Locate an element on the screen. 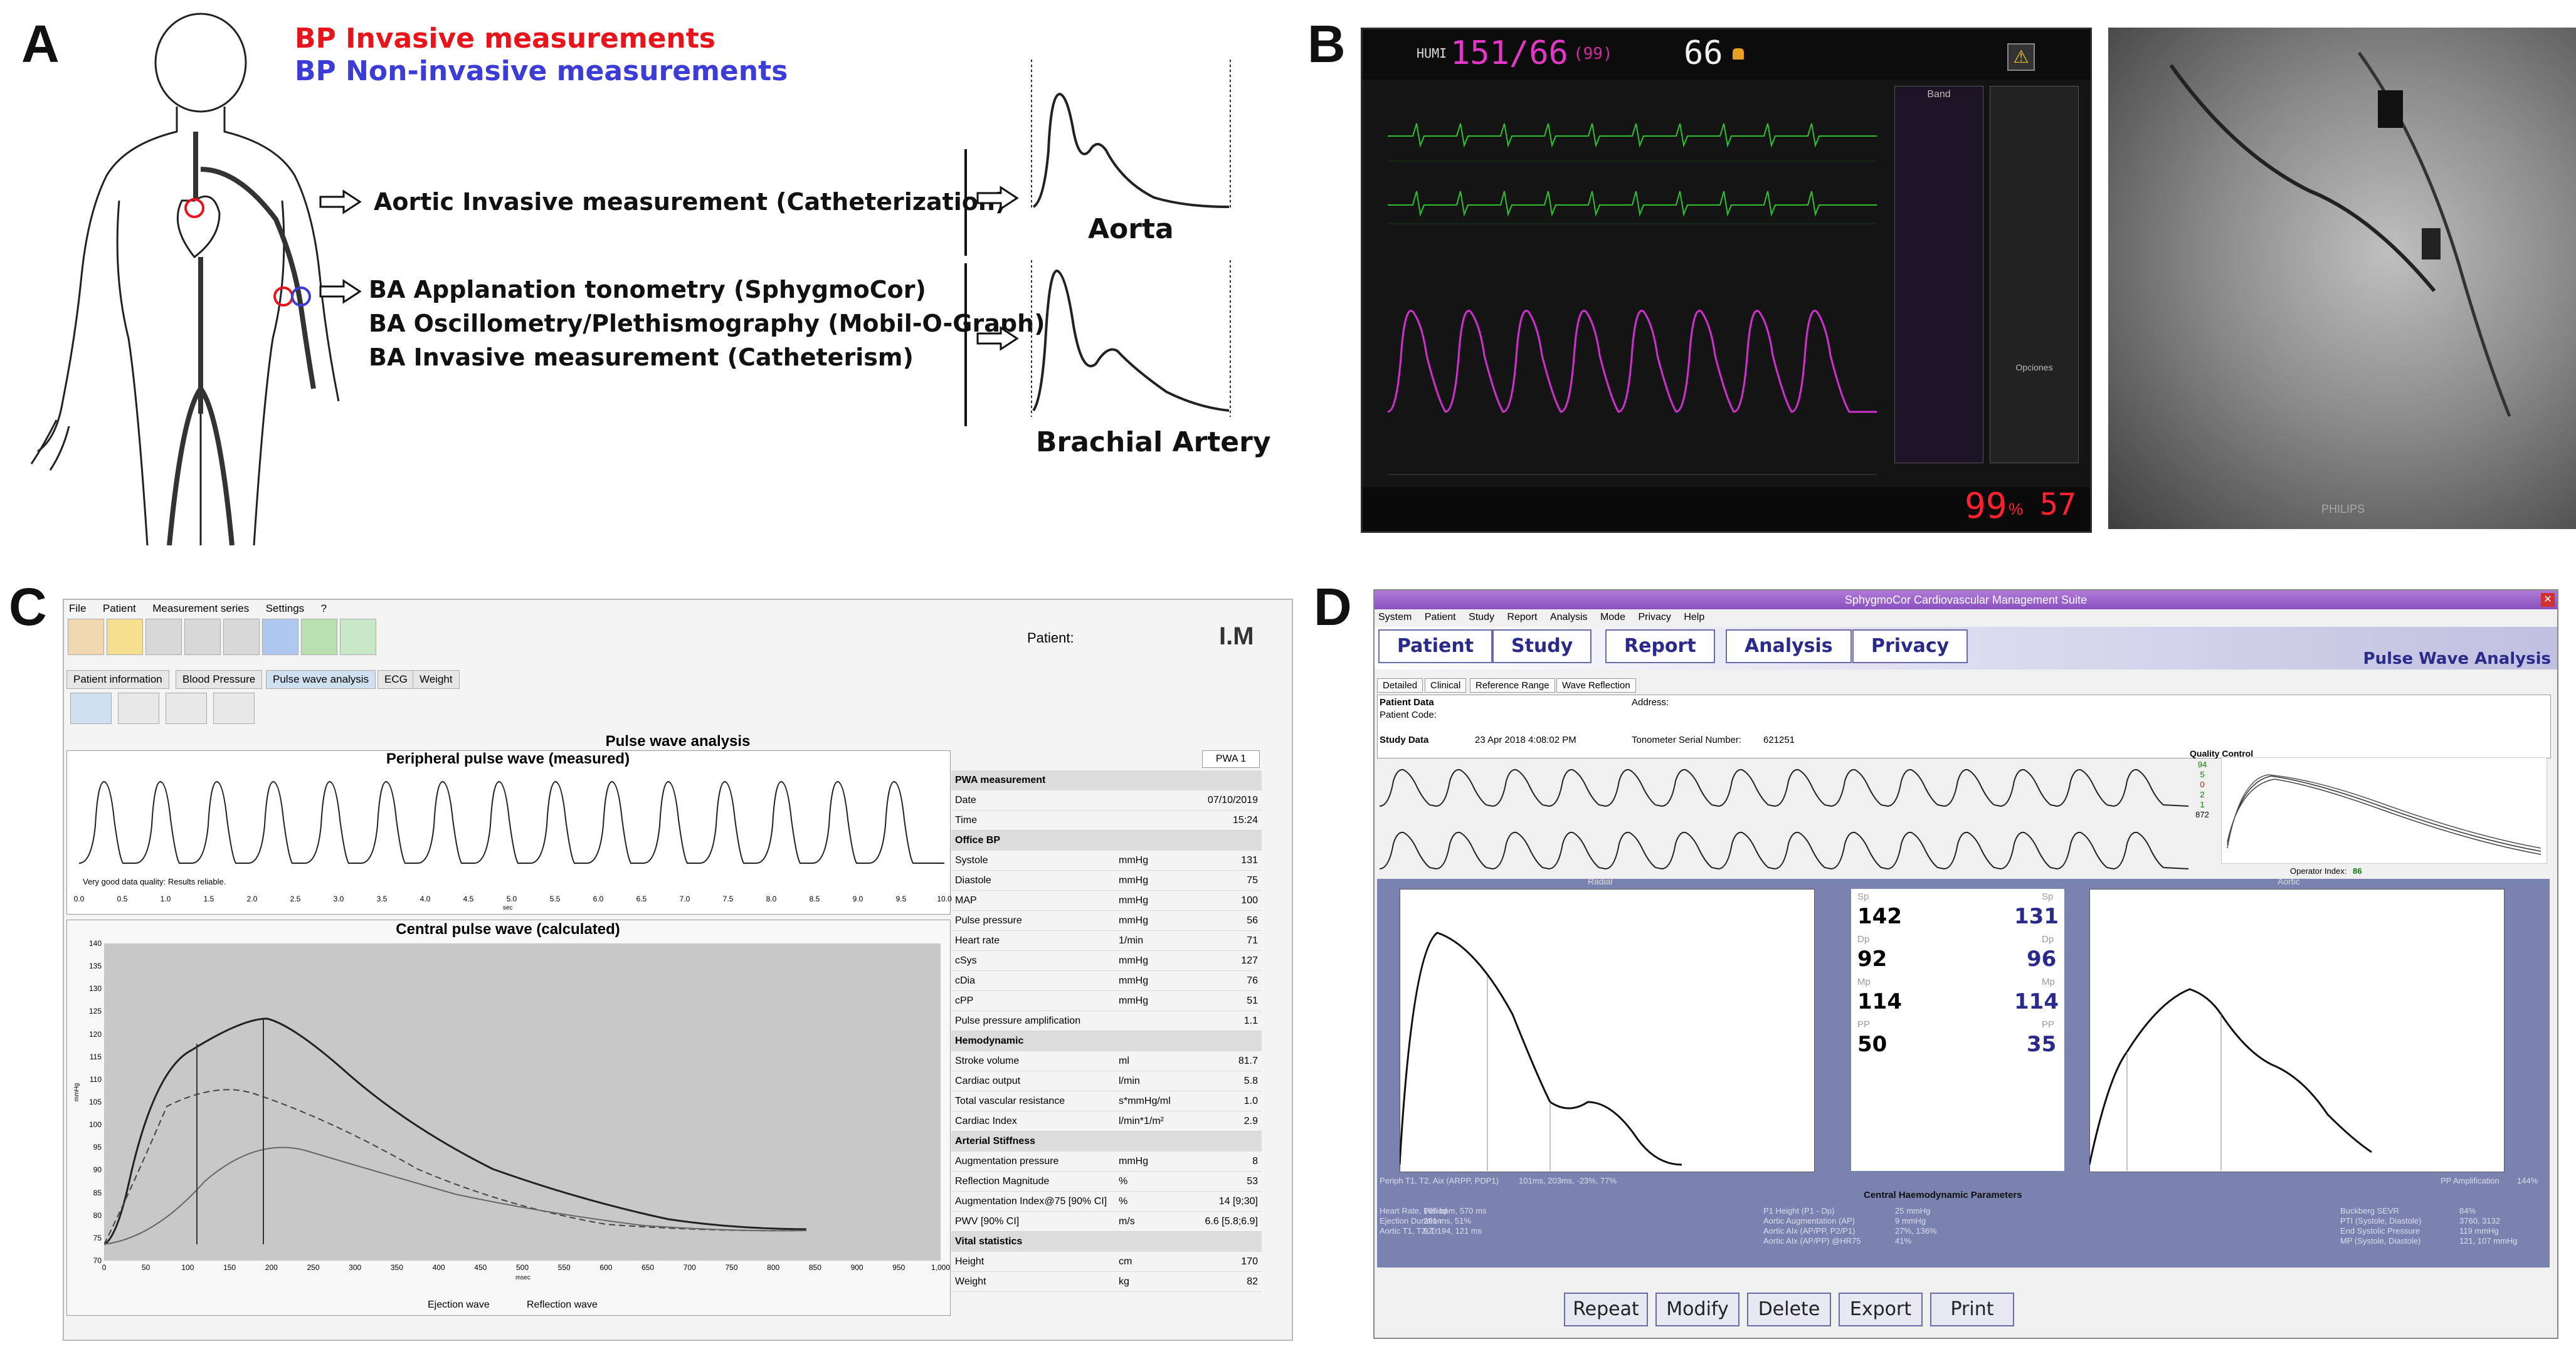  axis-tick-label: 950 is located at coordinates (899, 1267).